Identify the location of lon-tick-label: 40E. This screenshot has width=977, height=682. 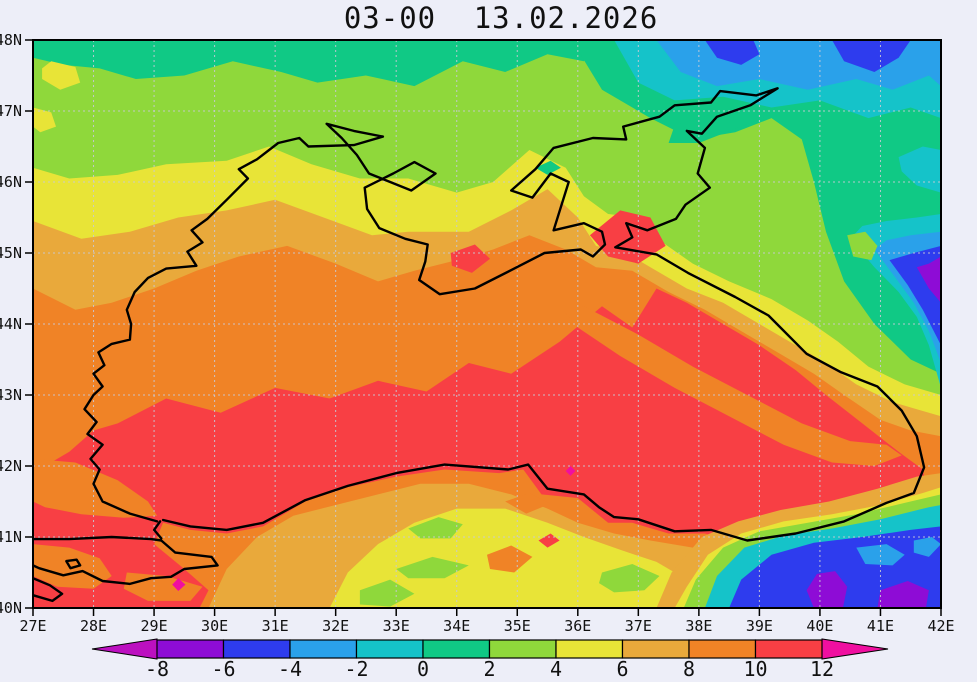
(819, 626).